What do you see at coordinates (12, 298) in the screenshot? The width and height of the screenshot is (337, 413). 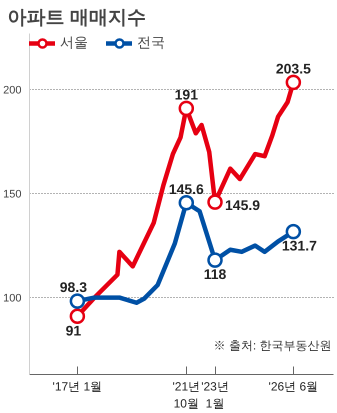 I see `y-tick-label: 100` at bounding box center [12, 298].